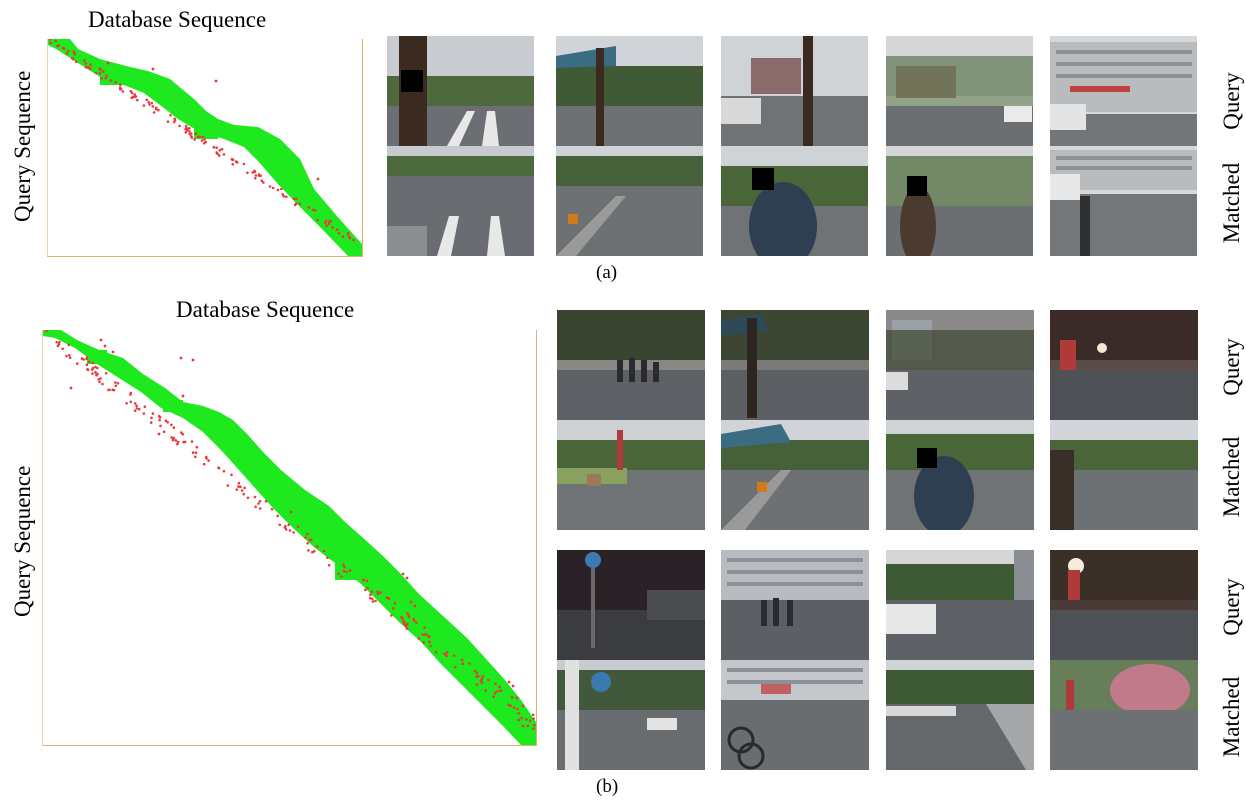 The image size is (1246, 806). Describe the element at coordinates (1231, 101) in the screenshot. I see `panel-a-row-label-query: Query` at that location.